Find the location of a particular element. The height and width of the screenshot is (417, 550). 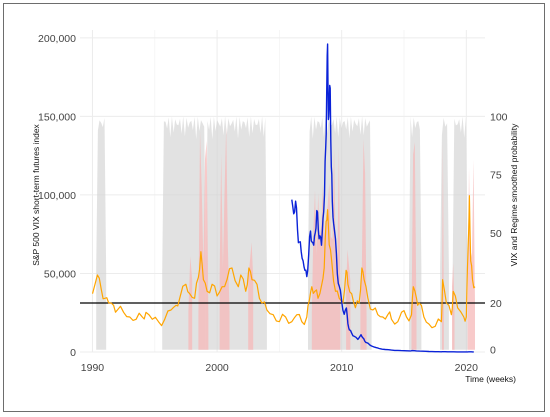

x-axis-title: Time (weeks) is located at coordinates (490, 379).